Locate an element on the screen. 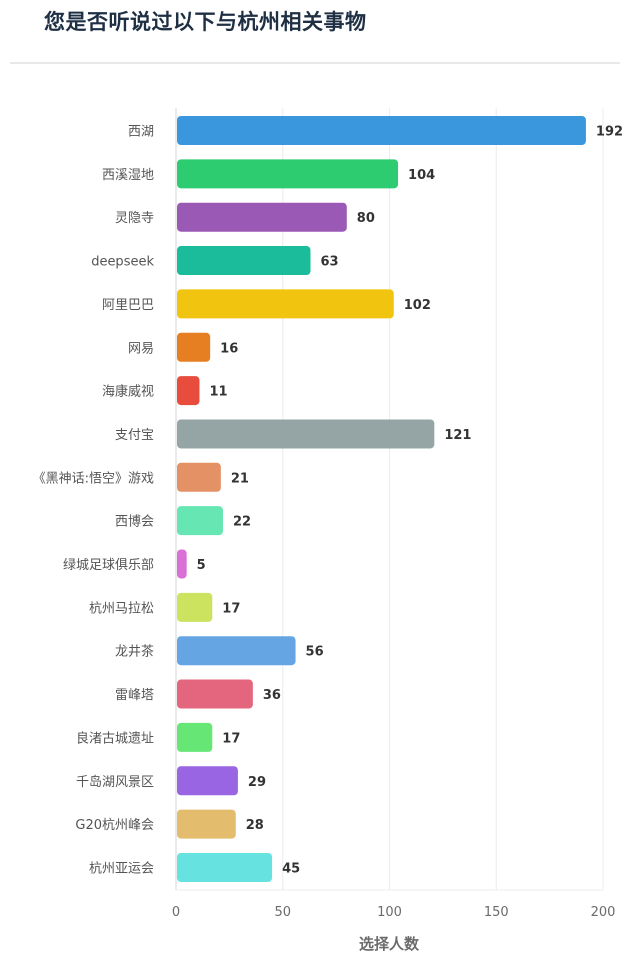 This screenshot has height=955, width=640. category-label: 西湖 is located at coordinates (141, 132).